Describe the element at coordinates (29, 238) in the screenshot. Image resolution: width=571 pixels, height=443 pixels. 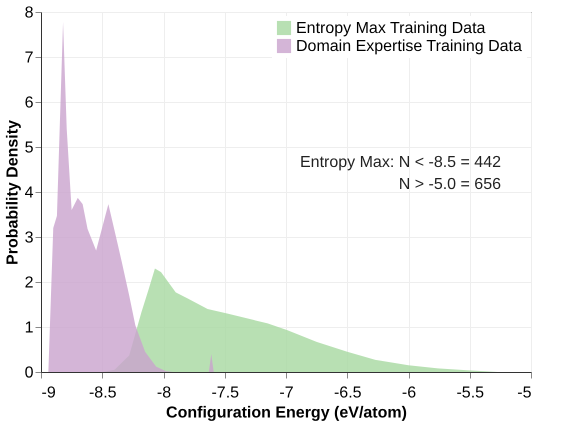
I see `y-tick-label: 3` at that location.